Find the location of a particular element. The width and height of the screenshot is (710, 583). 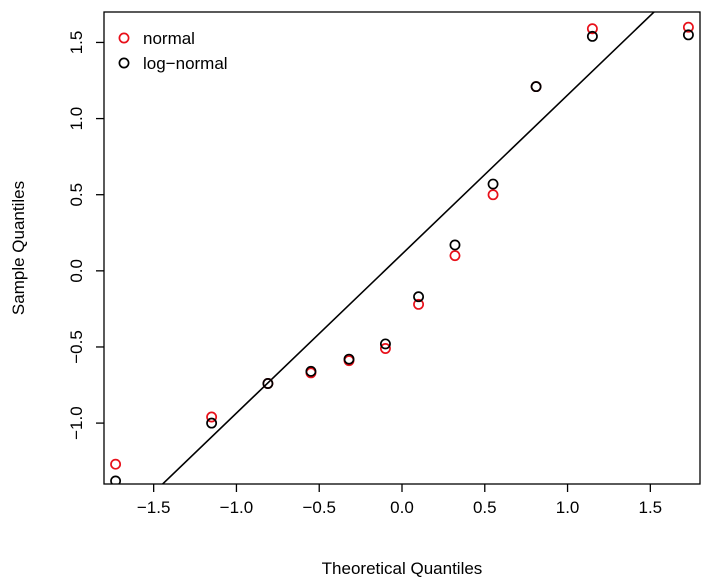

x-tick-label: −0.5 is located at coordinates (319, 507).